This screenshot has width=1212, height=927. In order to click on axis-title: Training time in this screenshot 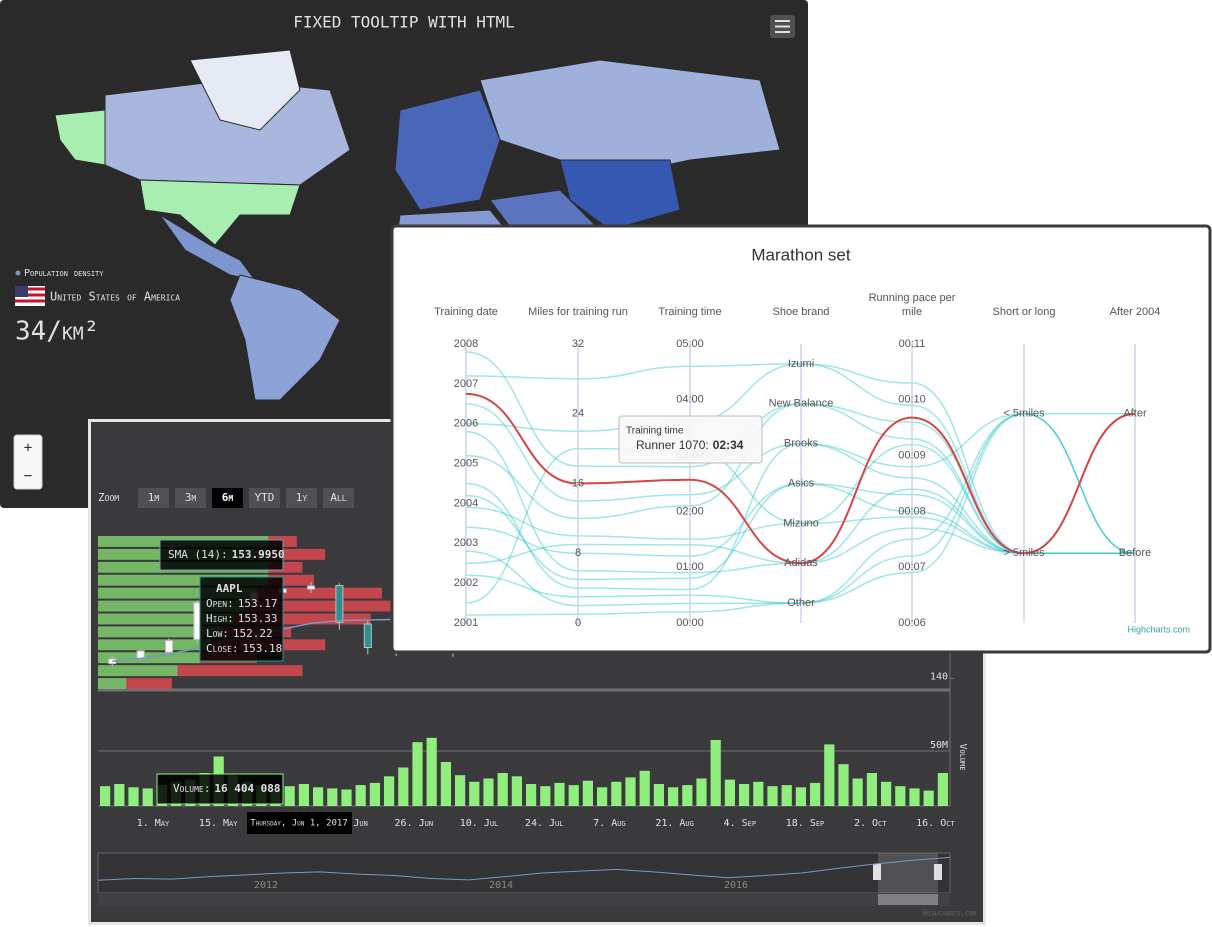, I will do `click(690, 312)`.